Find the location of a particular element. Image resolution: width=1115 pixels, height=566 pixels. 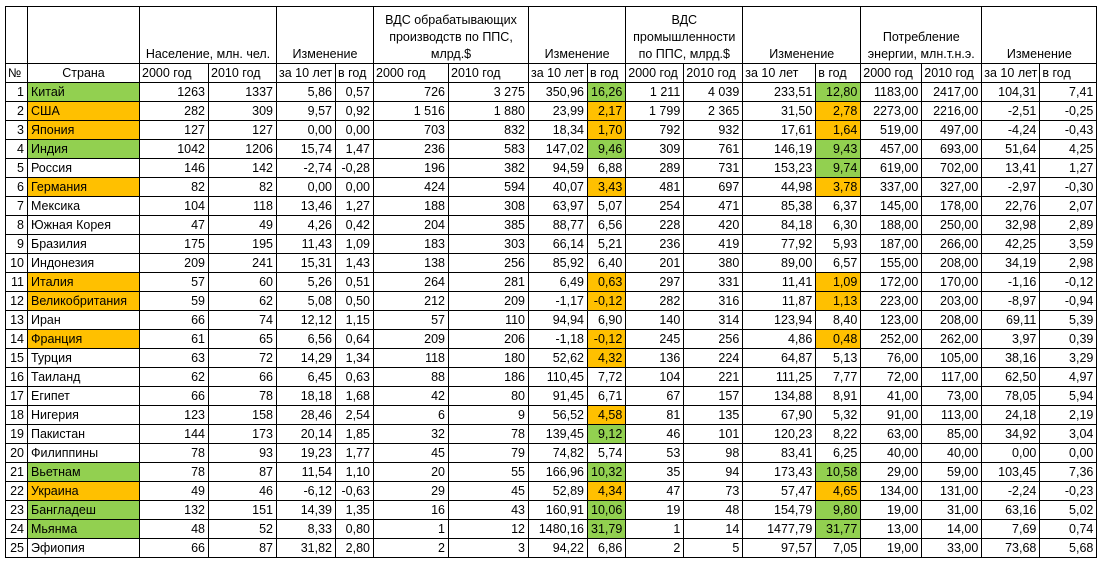

industry-change-10y: 83,41 is located at coordinates (779, 453).